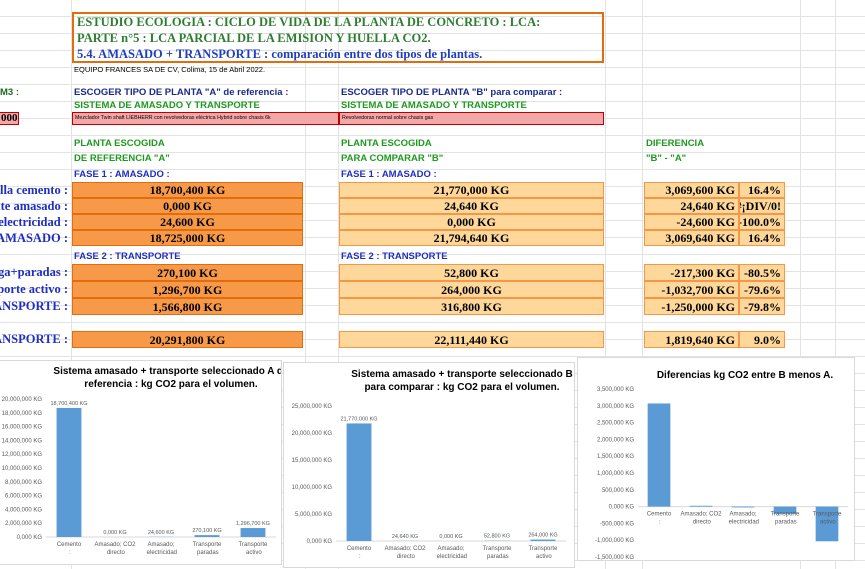 The image size is (865, 569). I want to click on difference-percent: -100.0%, so click(762, 222).